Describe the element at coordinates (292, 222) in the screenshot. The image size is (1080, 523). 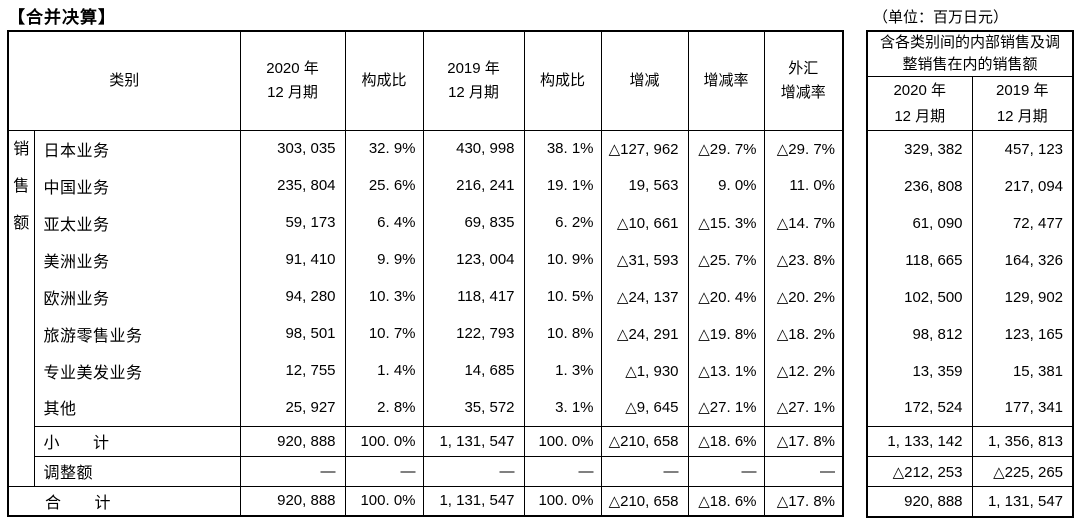
I see `value-2020: 59, 173` at that location.